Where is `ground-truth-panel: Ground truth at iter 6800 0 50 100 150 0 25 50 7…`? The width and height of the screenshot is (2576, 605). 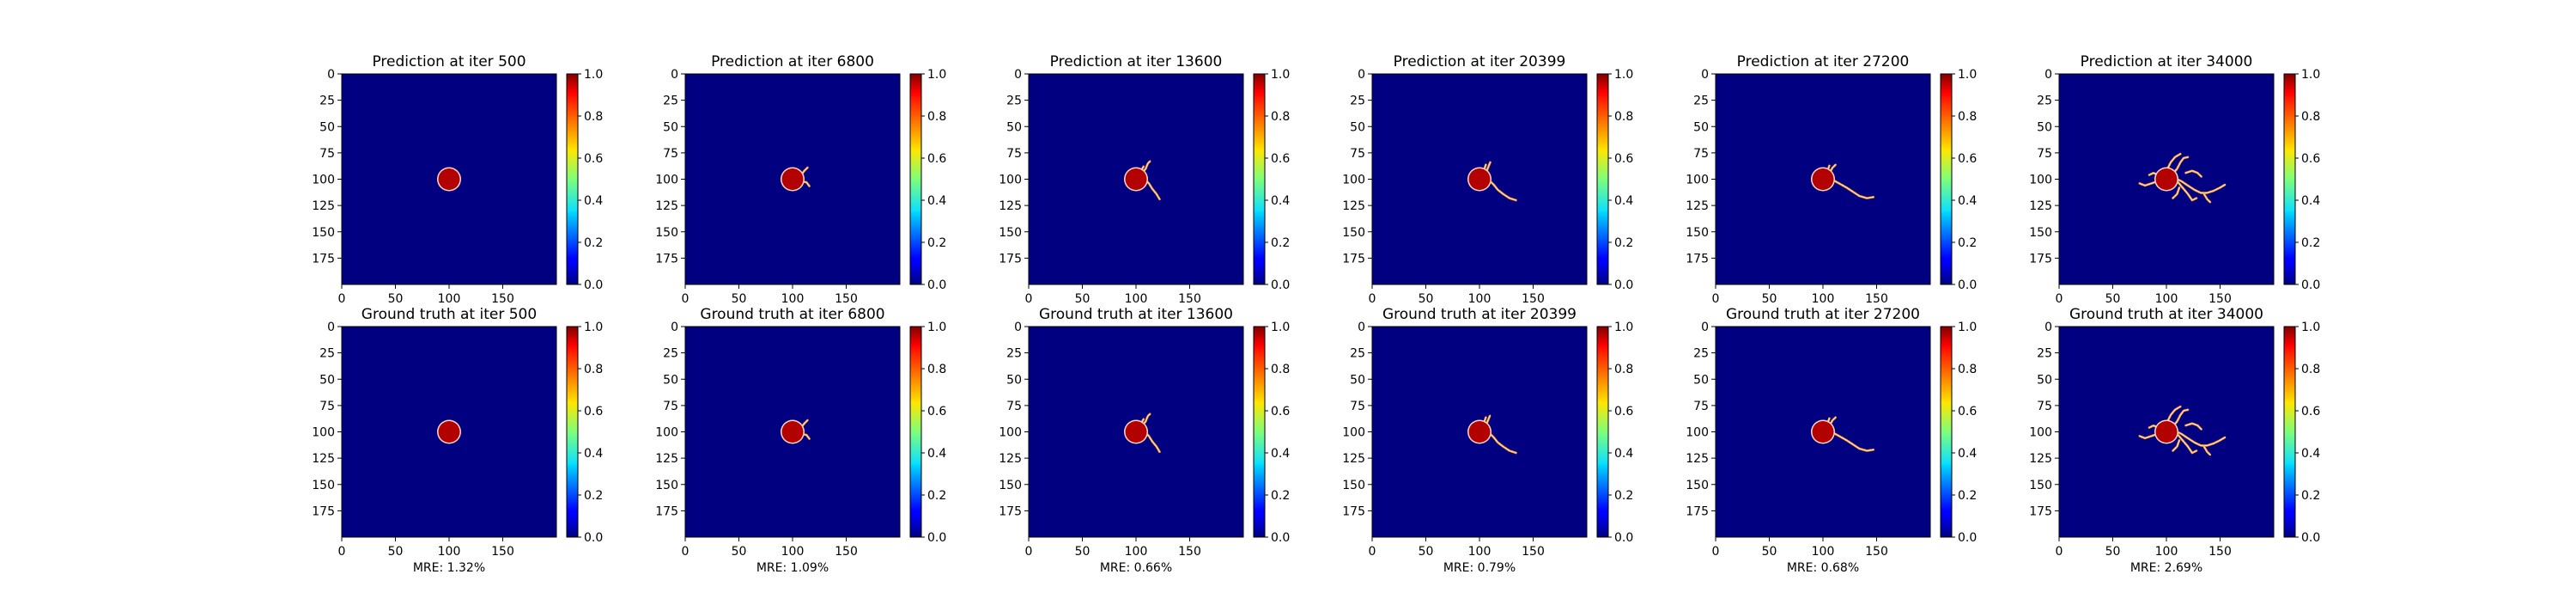
ground-truth-panel: Ground truth at iter 6800 0 50 100 150 0 25 50 7… is located at coordinates (801, 440).